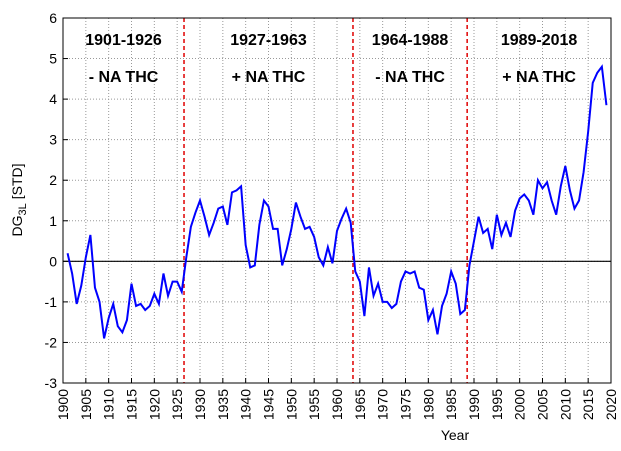 This screenshot has width=621, height=451. Describe the element at coordinates (497, 404) in the screenshot. I see `x-tick-label: 1995` at that location.